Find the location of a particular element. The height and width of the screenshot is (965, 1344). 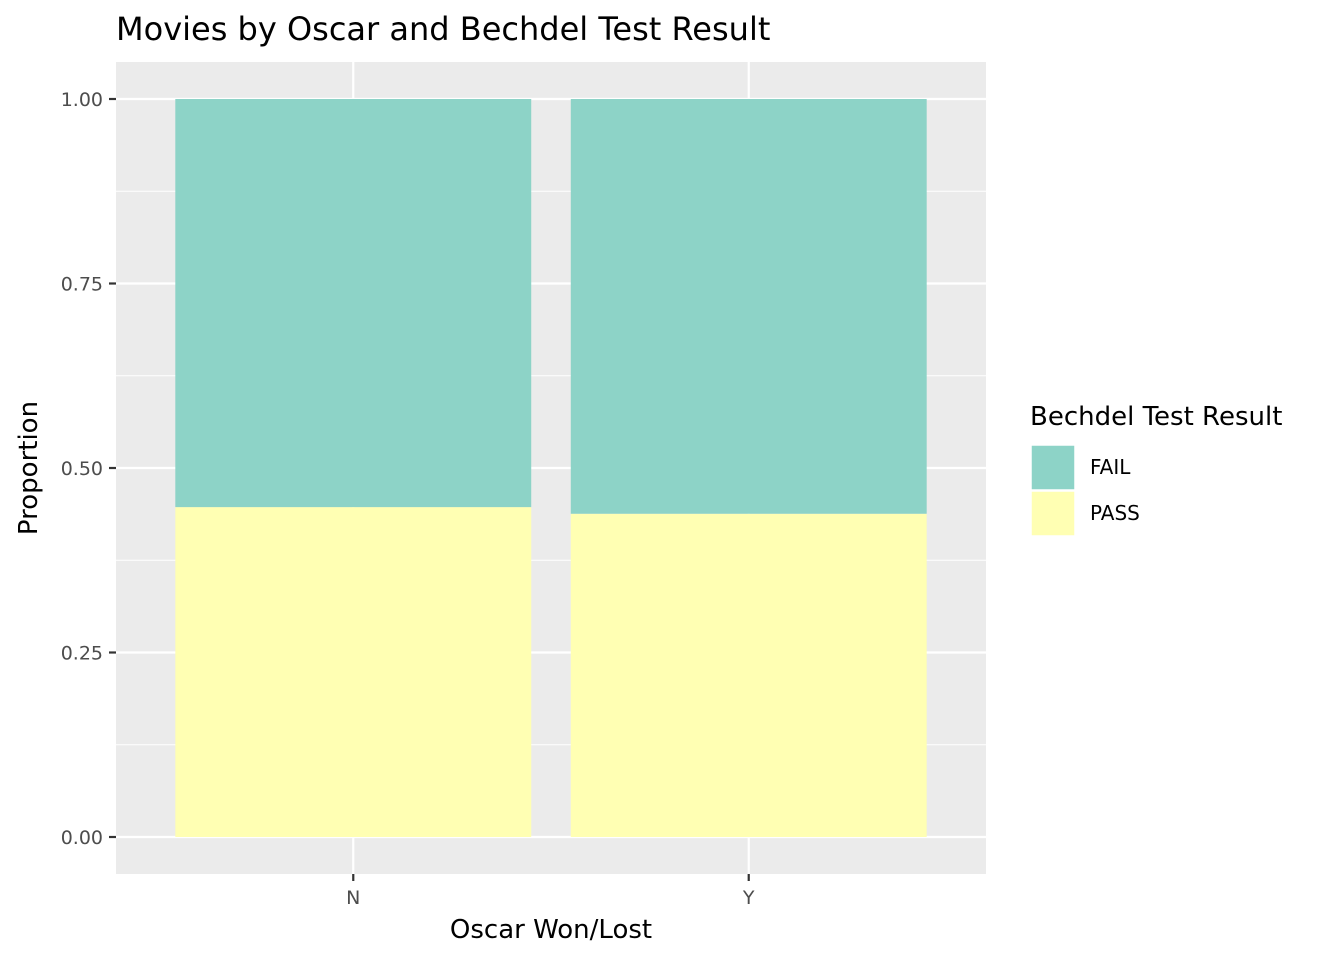

y-tick-label: 0.75 is located at coordinates (82, 285).